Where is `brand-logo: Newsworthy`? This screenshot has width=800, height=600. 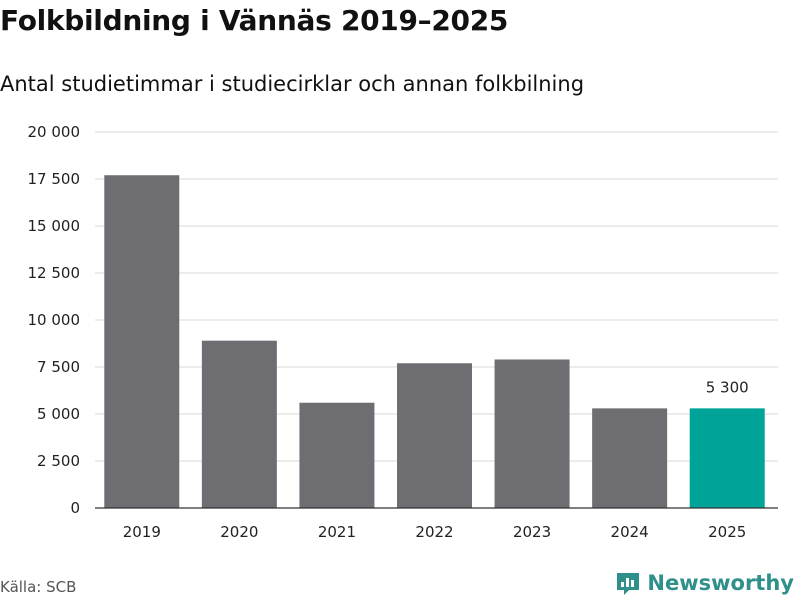 brand-logo: Newsworthy is located at coordinates (704, 583).